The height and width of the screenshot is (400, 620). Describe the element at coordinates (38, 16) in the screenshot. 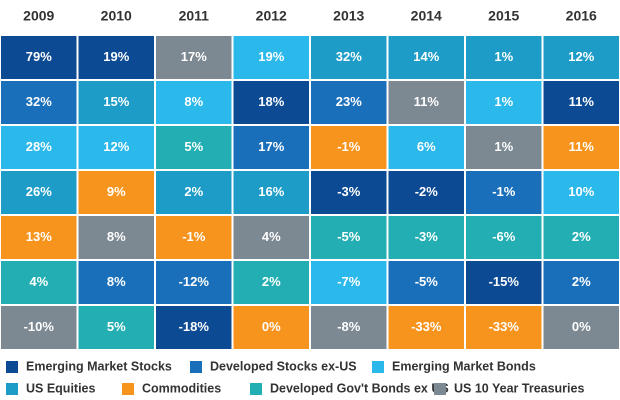

I see `year-header: 2009` at that location.